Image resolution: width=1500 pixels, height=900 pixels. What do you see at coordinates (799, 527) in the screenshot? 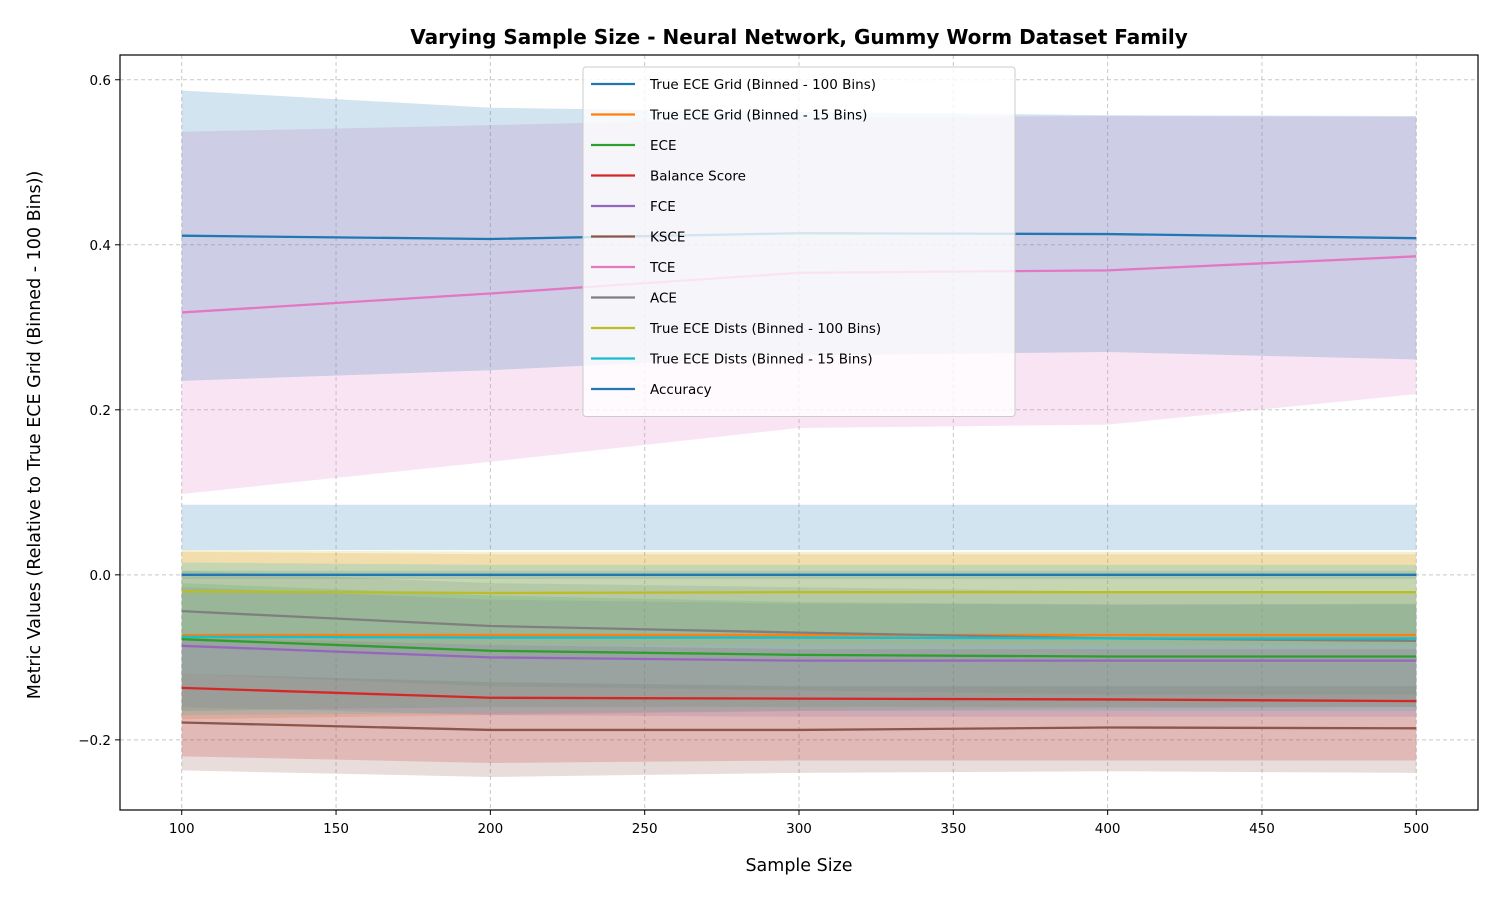
I see `band-fill` at bounding box center [799, 527].